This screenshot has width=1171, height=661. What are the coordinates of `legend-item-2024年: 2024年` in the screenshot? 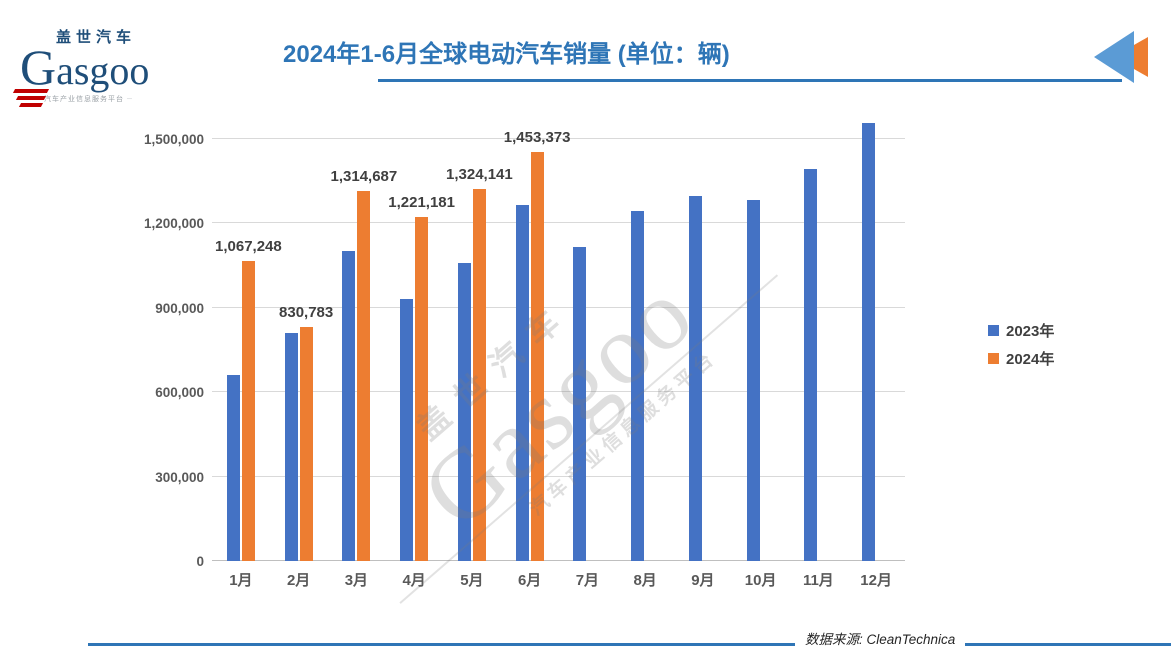 It's located at (1021, 358).